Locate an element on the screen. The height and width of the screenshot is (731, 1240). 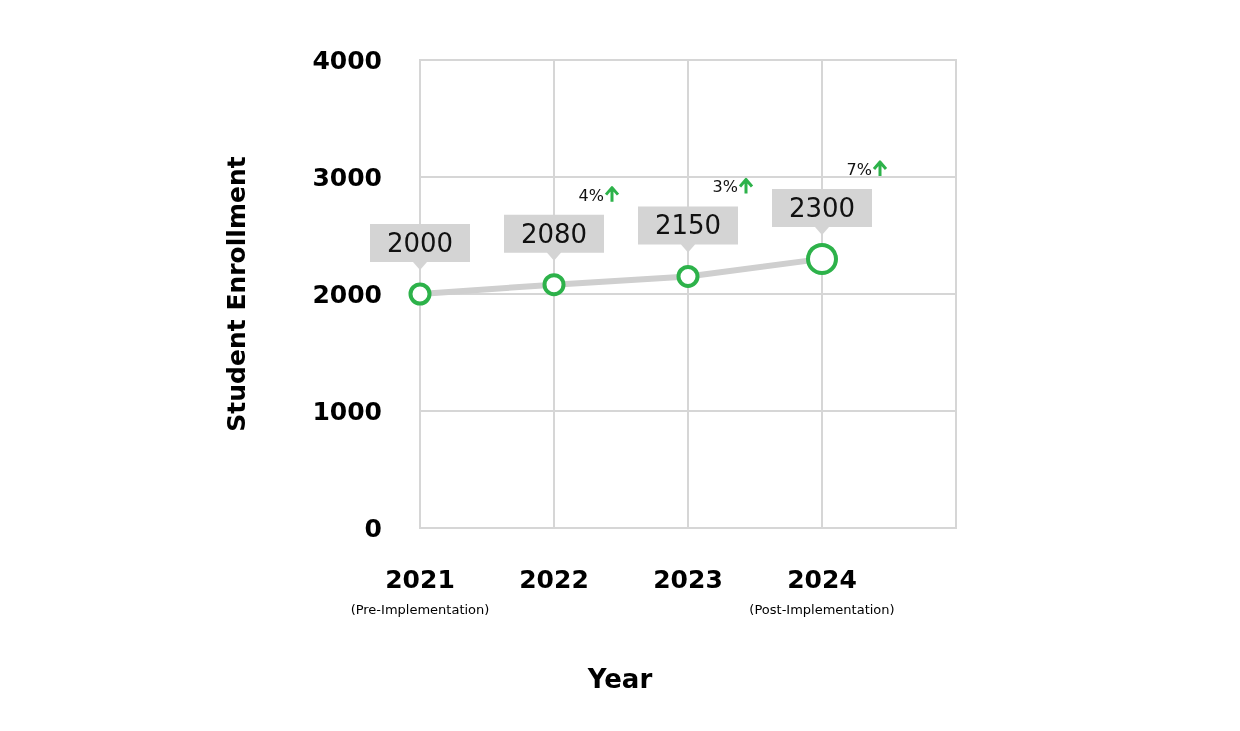
y-axis-title: Student Enrollment is located at coordinates (236, 294).